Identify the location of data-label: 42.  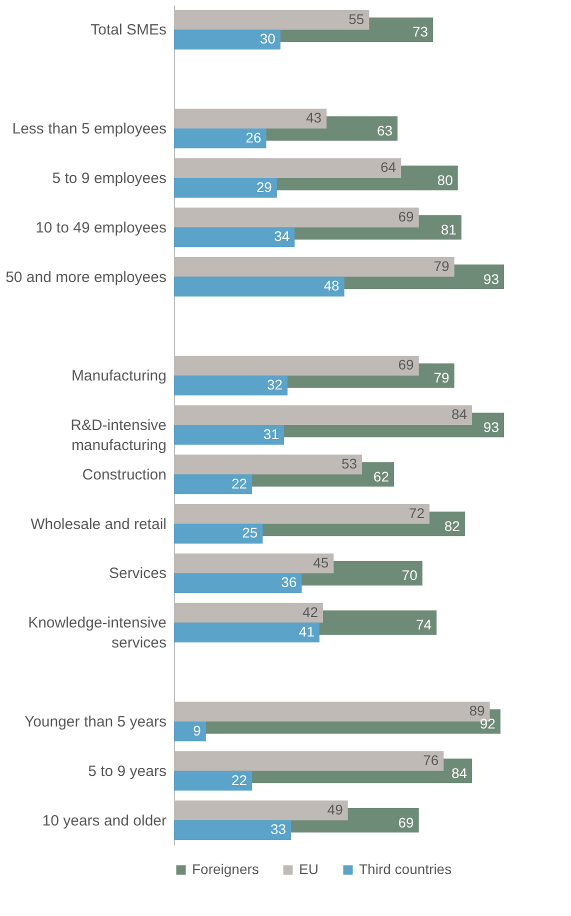
(310, 612).